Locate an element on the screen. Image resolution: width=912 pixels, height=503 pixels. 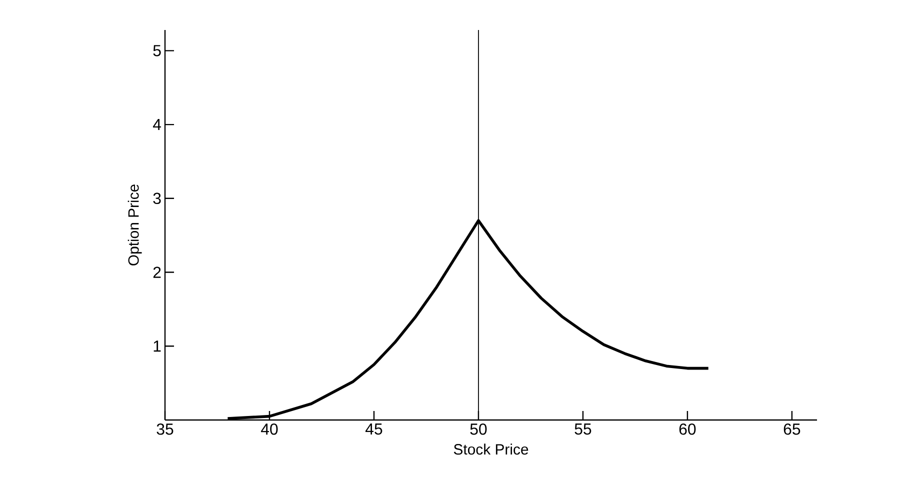
y-axis-title: Option Price is located at coordinates (135, 225).